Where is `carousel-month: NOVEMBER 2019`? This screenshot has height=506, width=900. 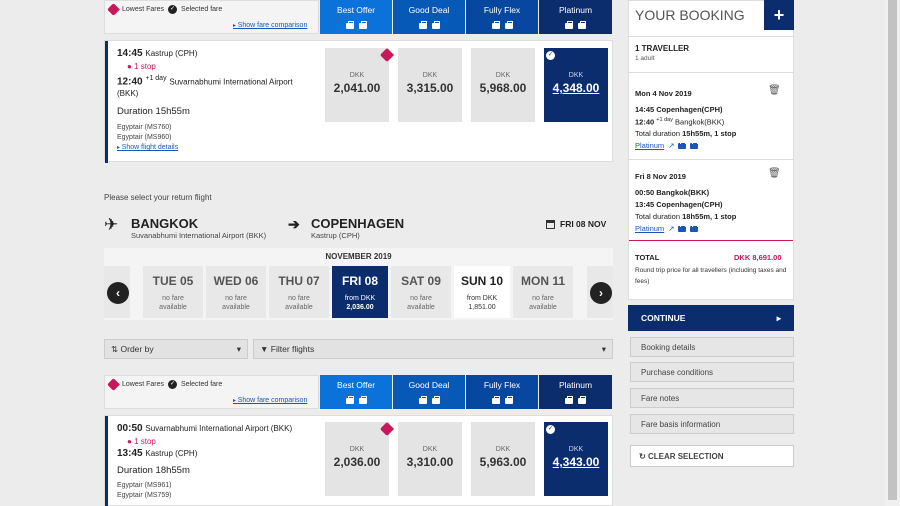
carousel-month: NOVEMBER 2019 is located at coordinates (358, 256).